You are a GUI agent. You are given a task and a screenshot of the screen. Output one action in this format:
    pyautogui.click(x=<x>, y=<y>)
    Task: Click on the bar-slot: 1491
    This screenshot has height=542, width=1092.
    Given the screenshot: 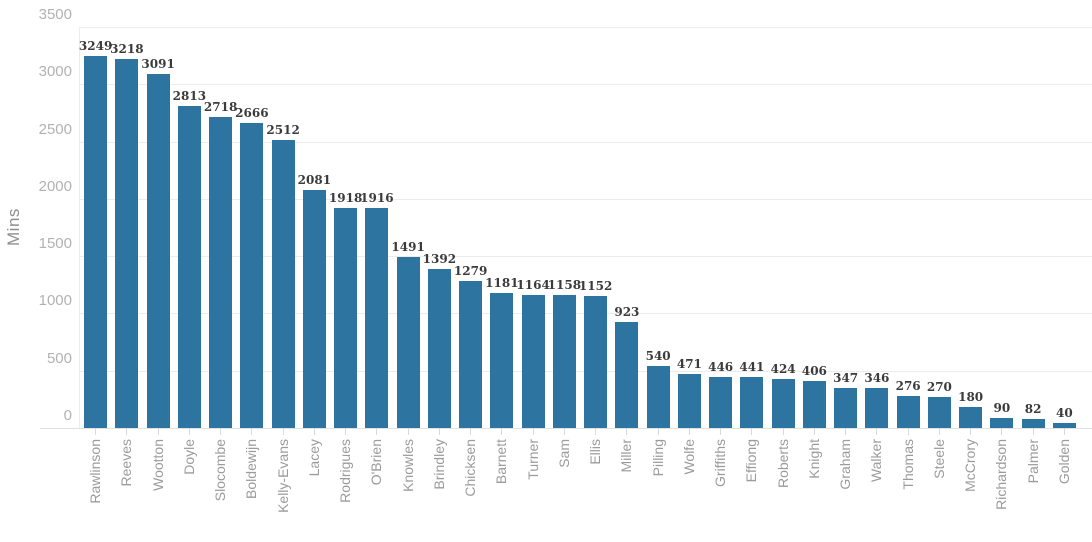 What is the action you would take?
    pyautogui.click(x=408, y=334)
    